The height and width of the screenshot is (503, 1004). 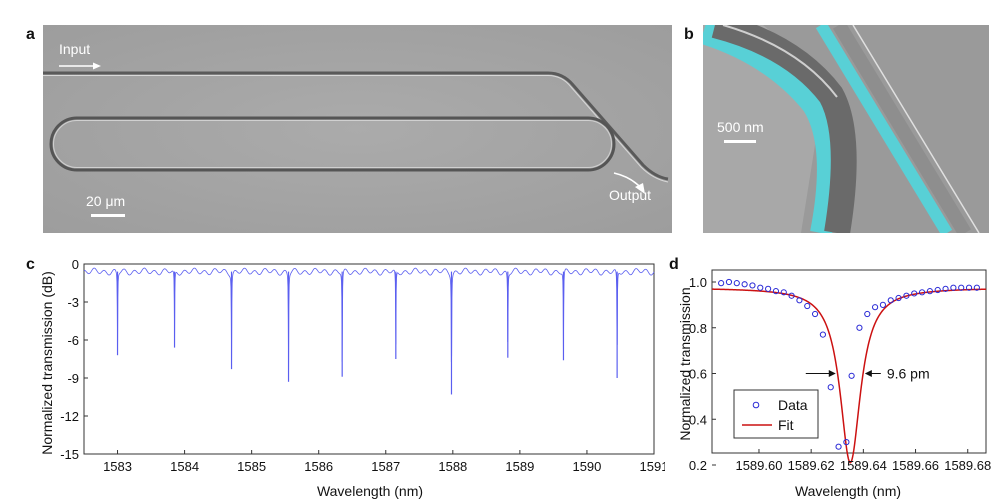 What do you see at coordinates (776, 414) in the screenshot?
I see `legend-box` at bounding box center [776, 414].